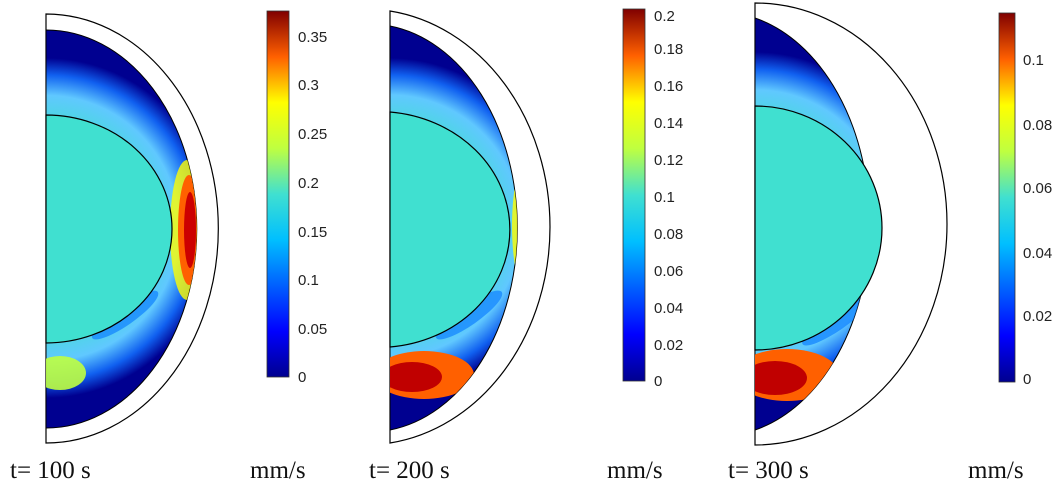 The image size is (1055, 487). I want to click on colorbar-tick: 0.15, so click(313, 232).